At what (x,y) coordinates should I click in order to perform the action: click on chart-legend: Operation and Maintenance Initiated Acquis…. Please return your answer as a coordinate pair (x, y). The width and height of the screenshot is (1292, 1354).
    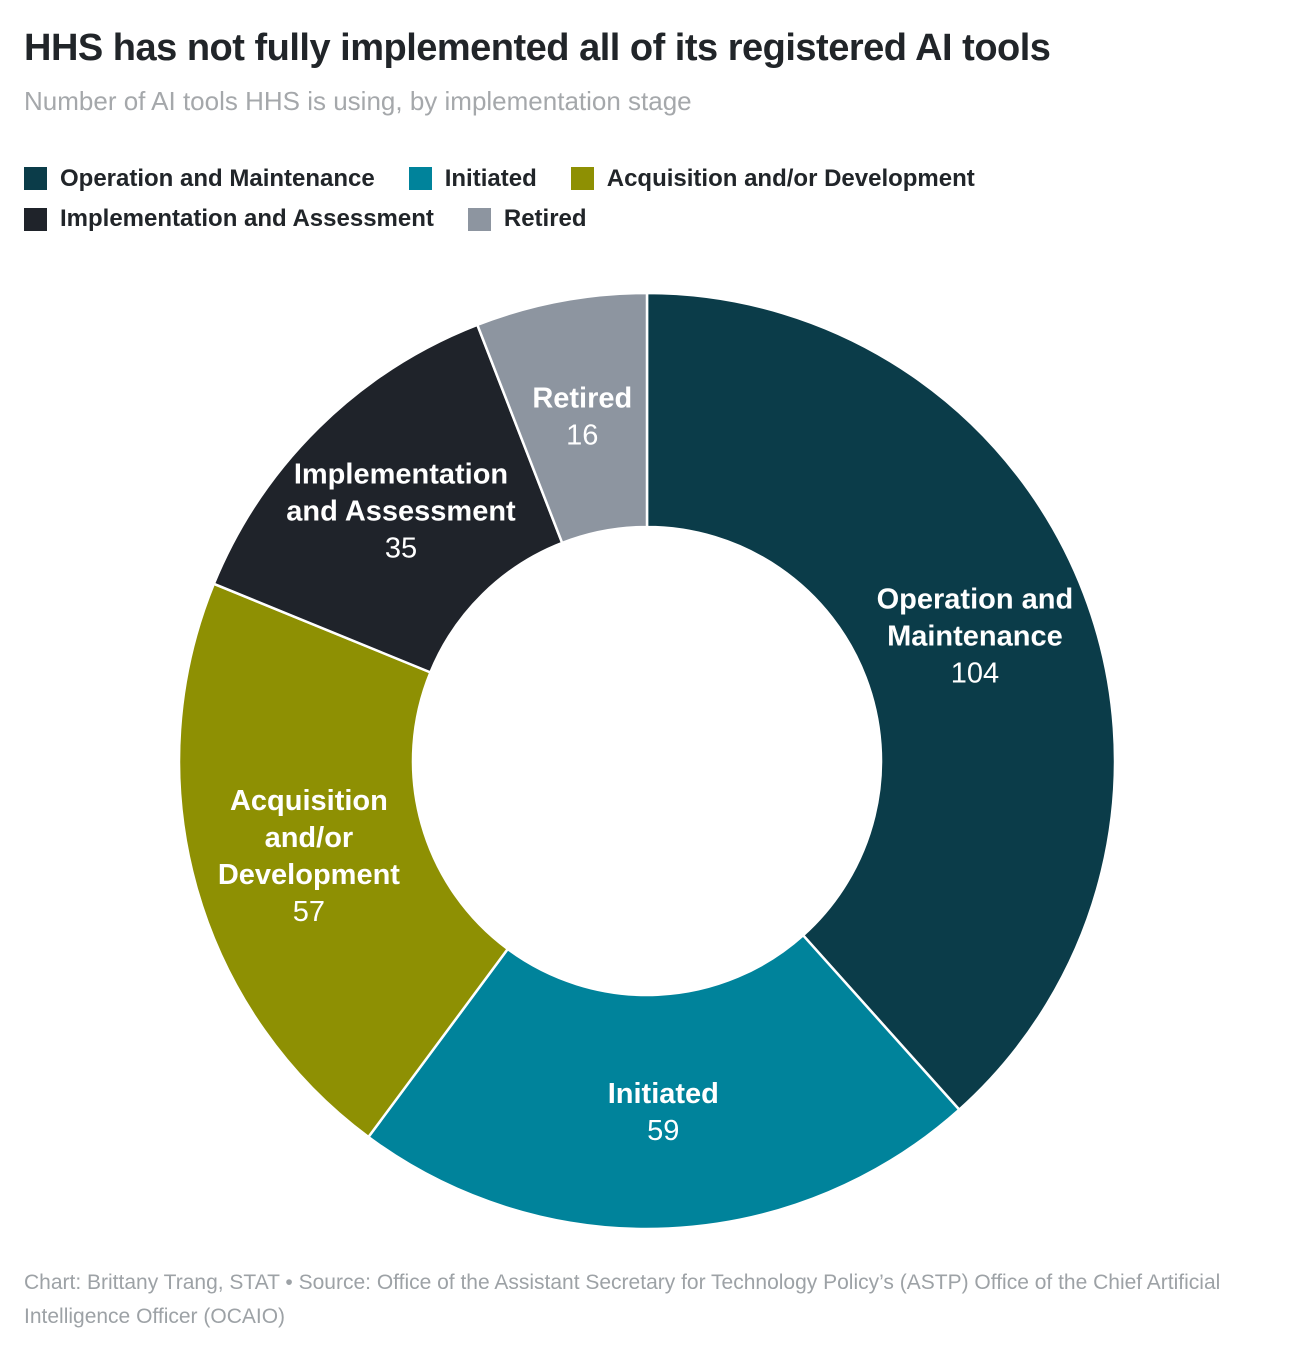
    Looking at the image, I should click on (564, 199).